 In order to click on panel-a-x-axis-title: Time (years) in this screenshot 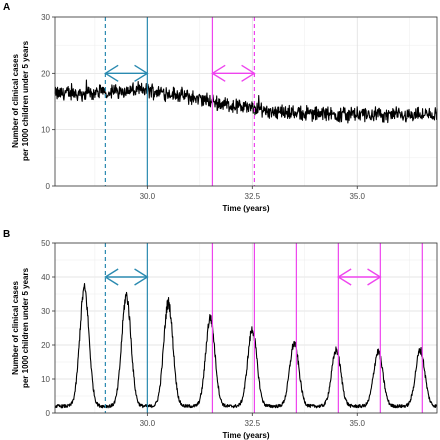, I will do `click(246, 208)`.